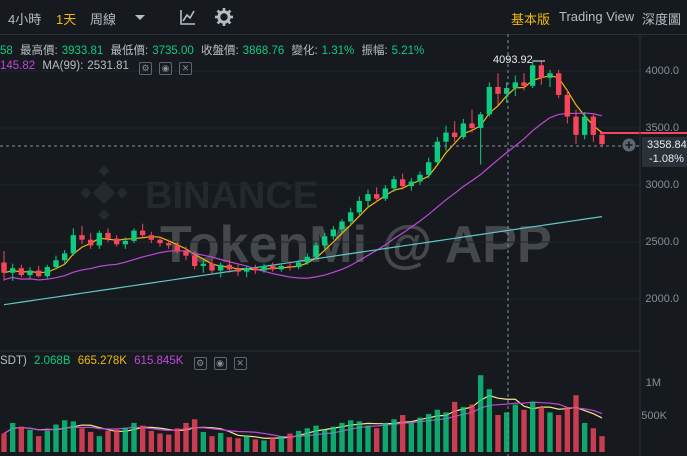 This screenshot has width=687, height=456. Describe the element at coordinates (662, 19) in the screenshot. I see `depth-chart-tab: 深度圖` at that location.